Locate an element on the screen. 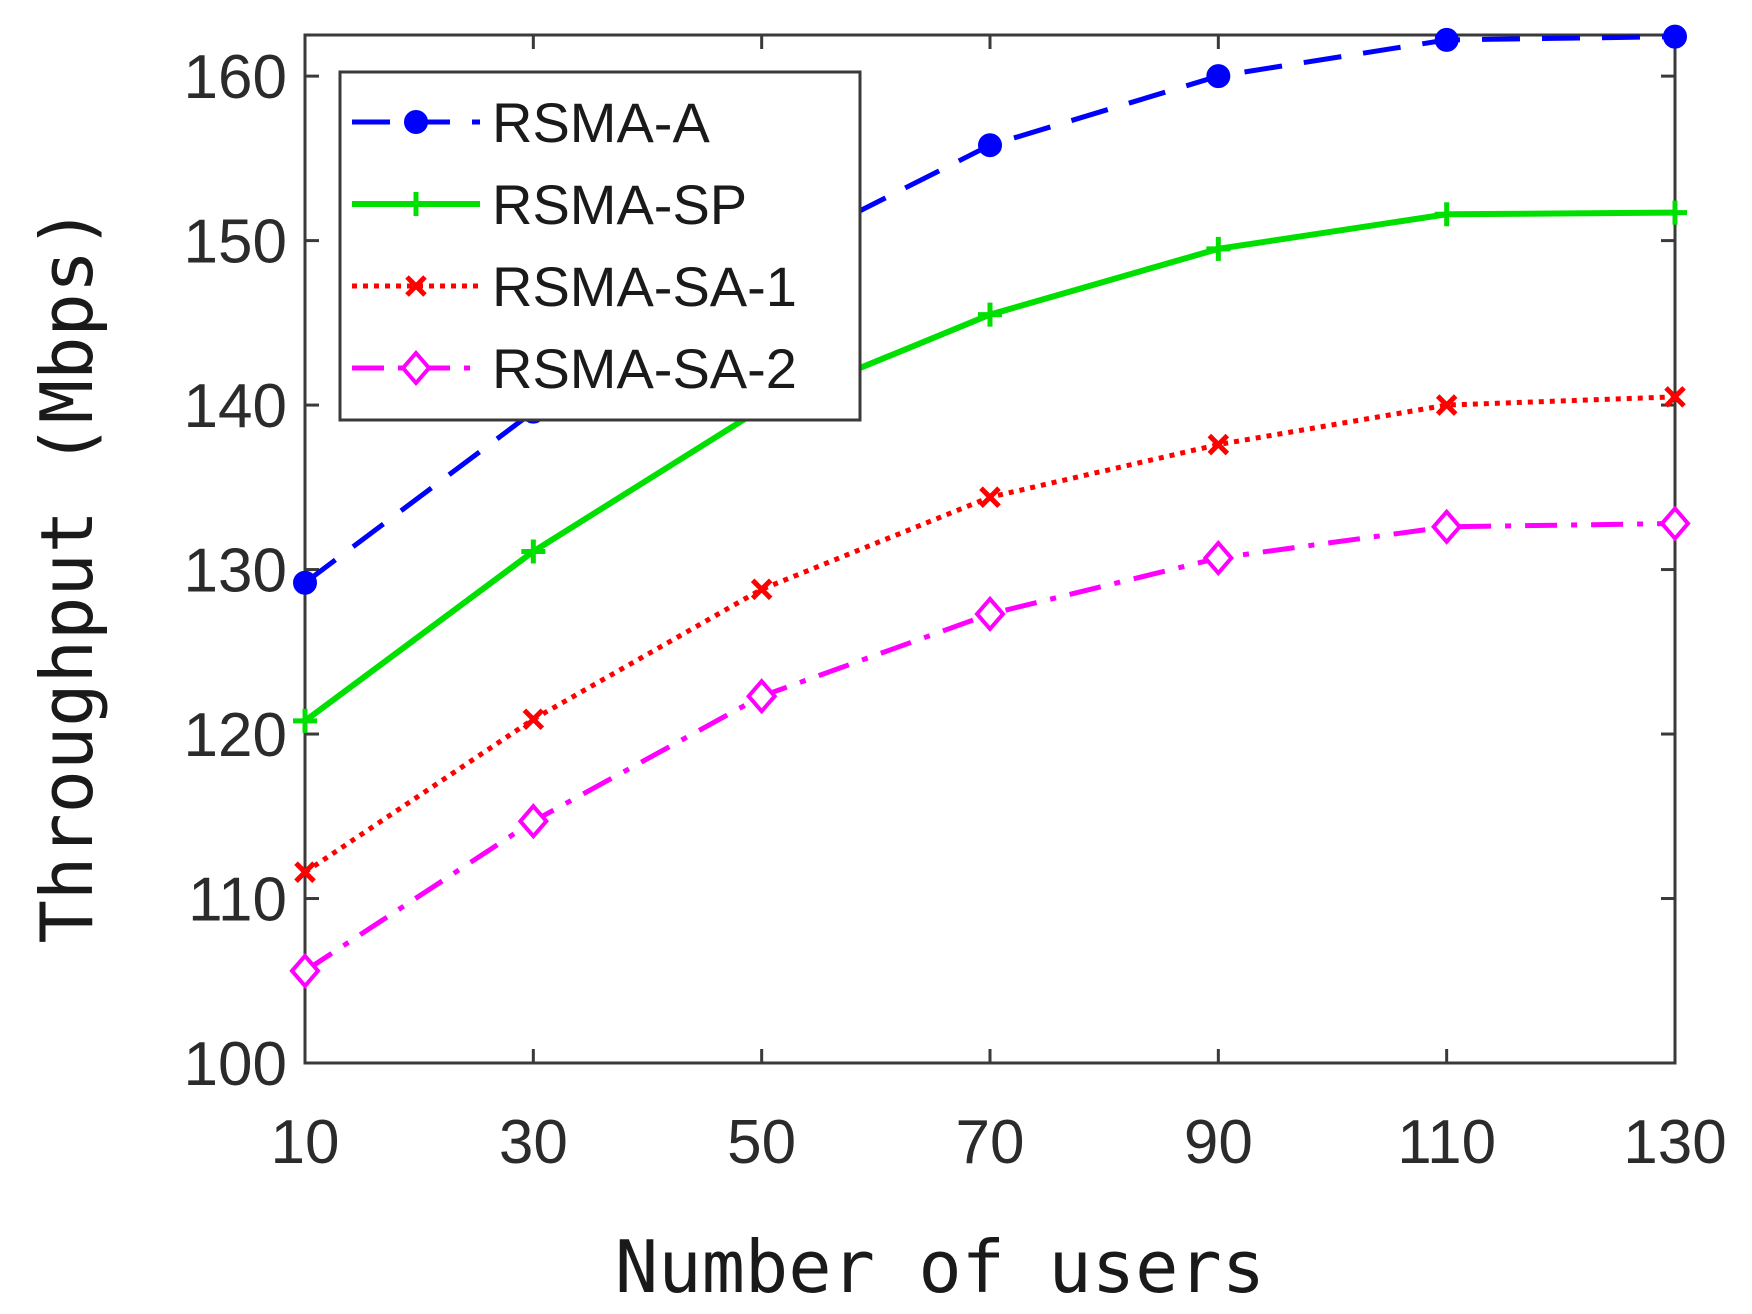 The height and width of the screenshot is (1314, 1752). legend-label: RSMA-A is located at coordinates (601, 122).